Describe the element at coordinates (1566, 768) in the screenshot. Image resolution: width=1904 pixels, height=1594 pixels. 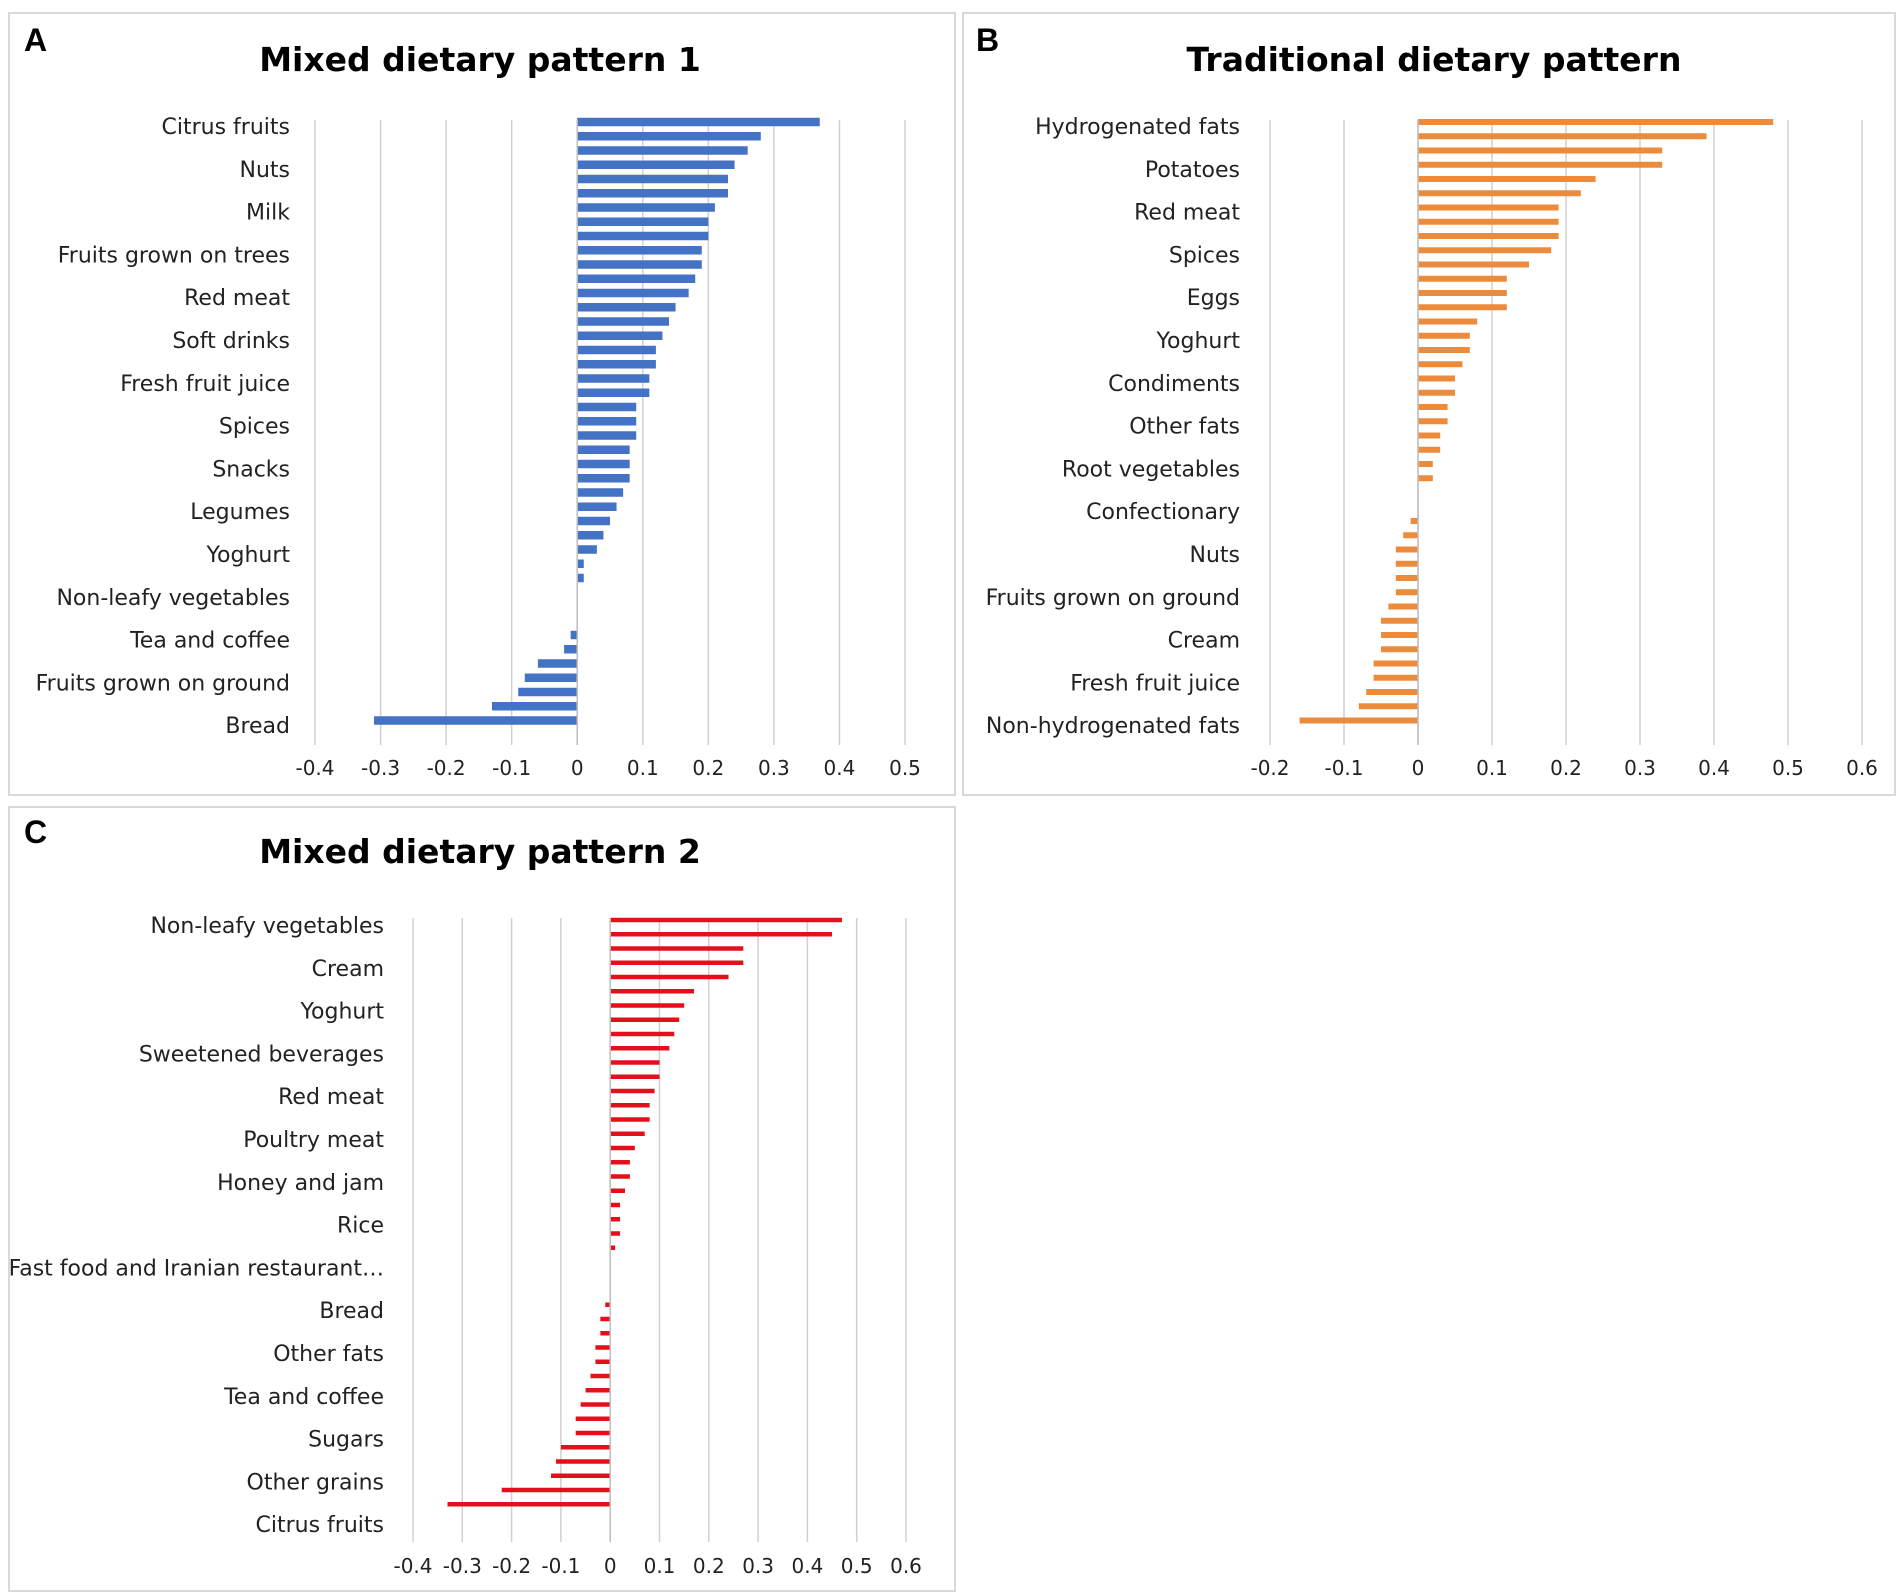
I see `x-tick-label: 0.2` at that location.